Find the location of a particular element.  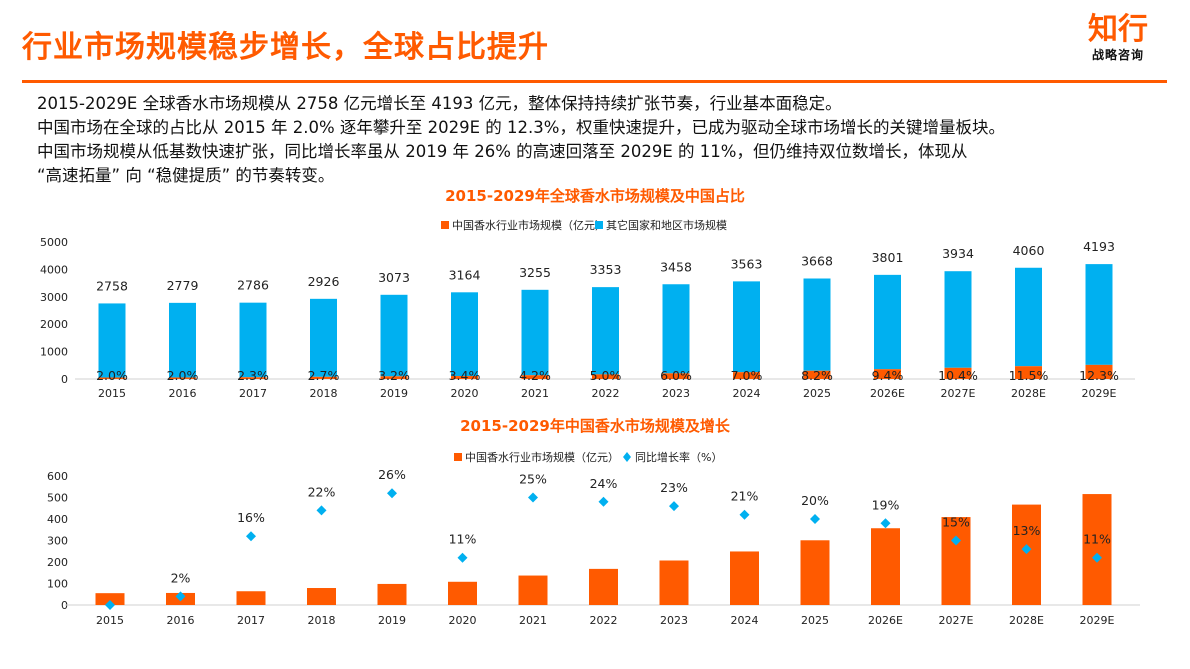

chart-title: 2015-2029年中国香水市场规模及增长 is located at coordinates (595, 426).